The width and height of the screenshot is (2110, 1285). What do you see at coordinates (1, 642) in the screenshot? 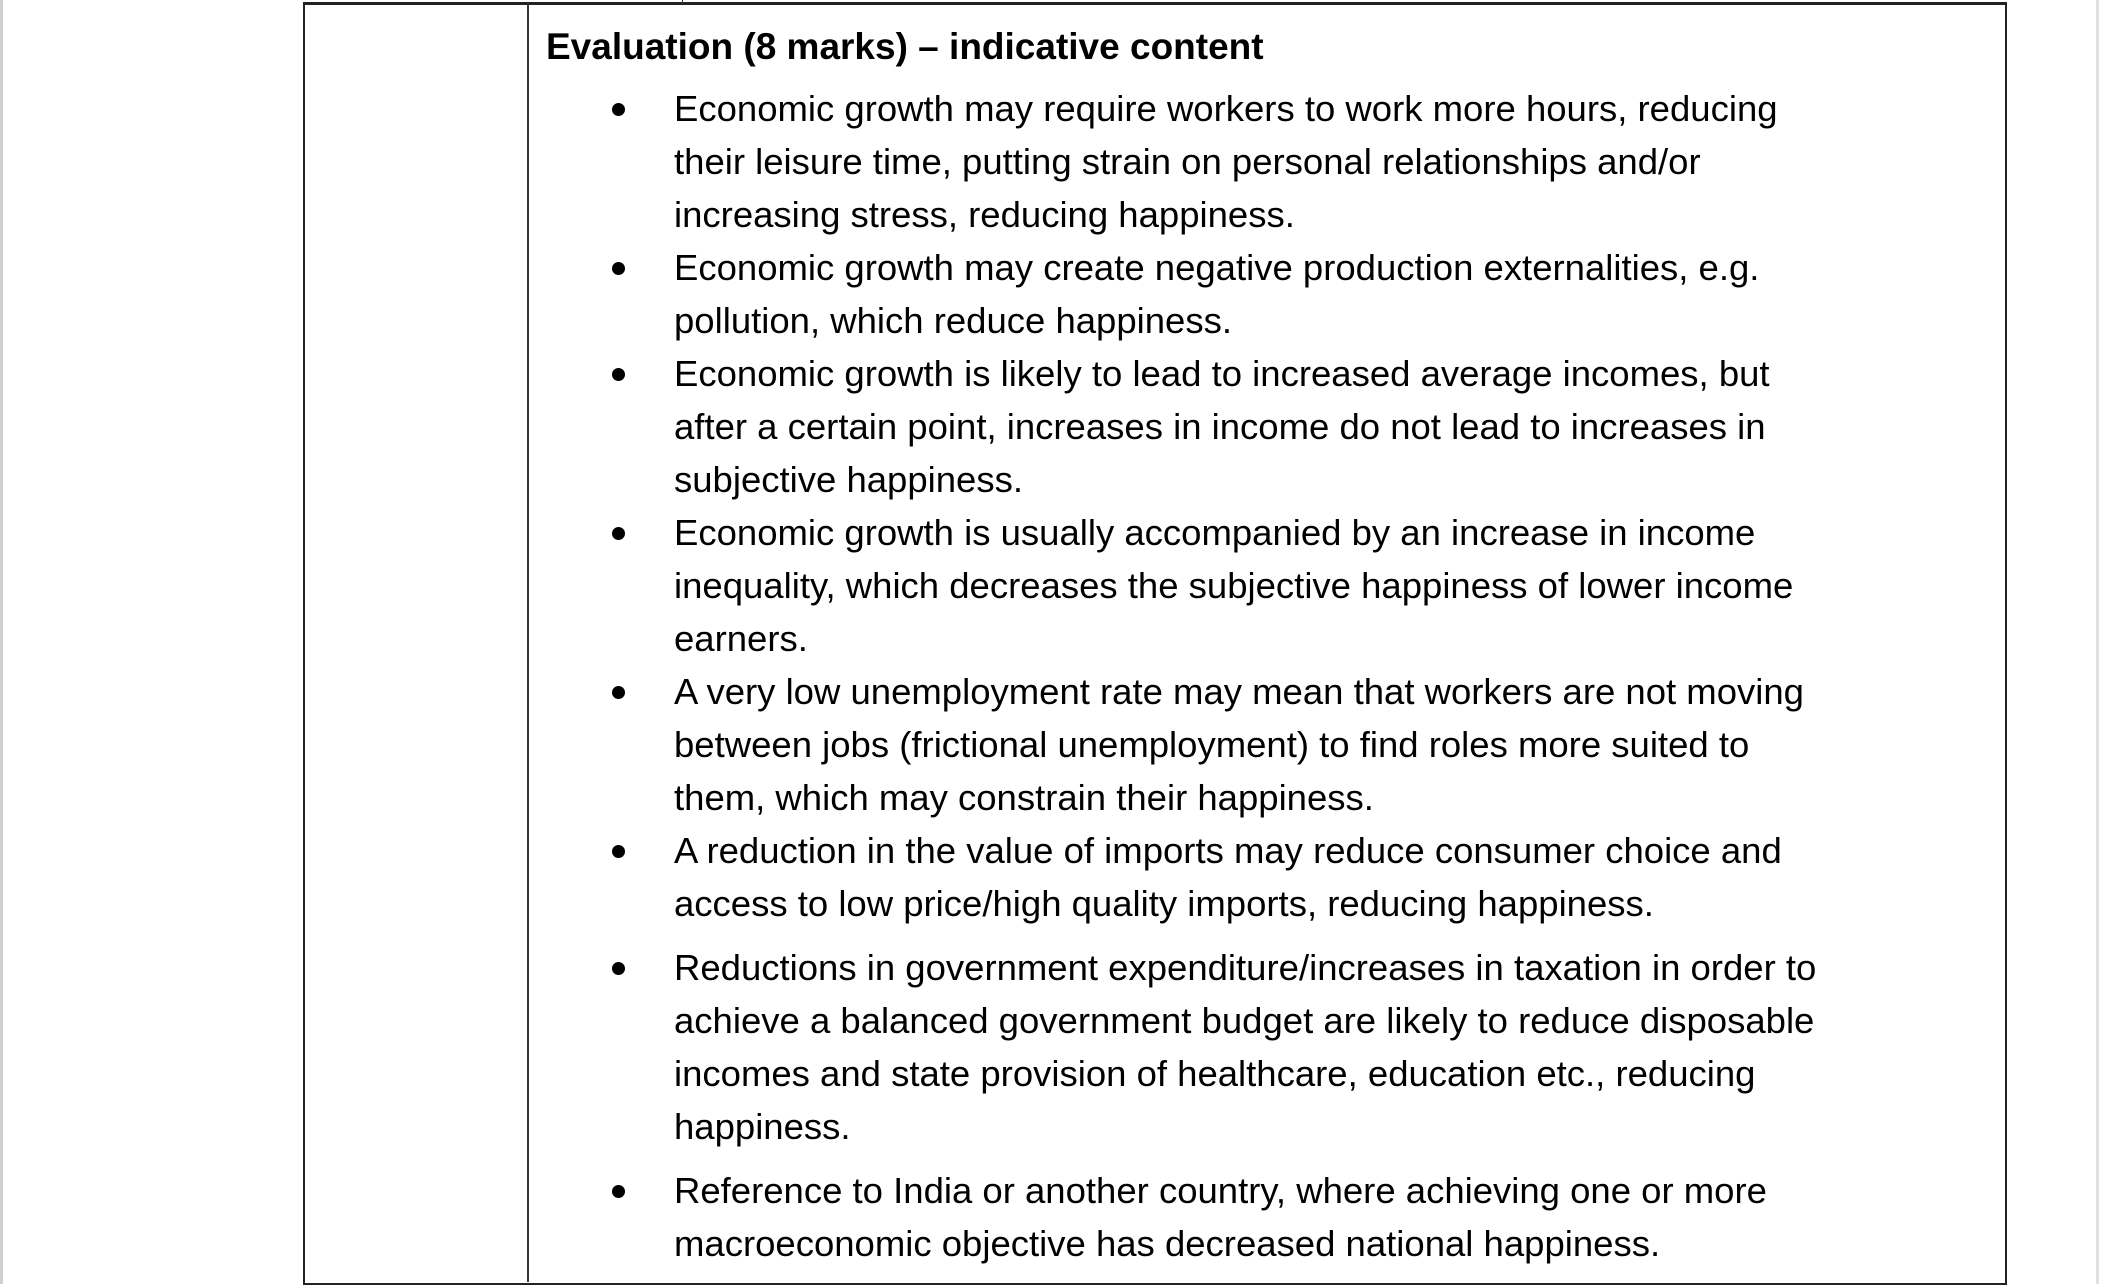
I see `page-edge` at bounding box center [1, 642].